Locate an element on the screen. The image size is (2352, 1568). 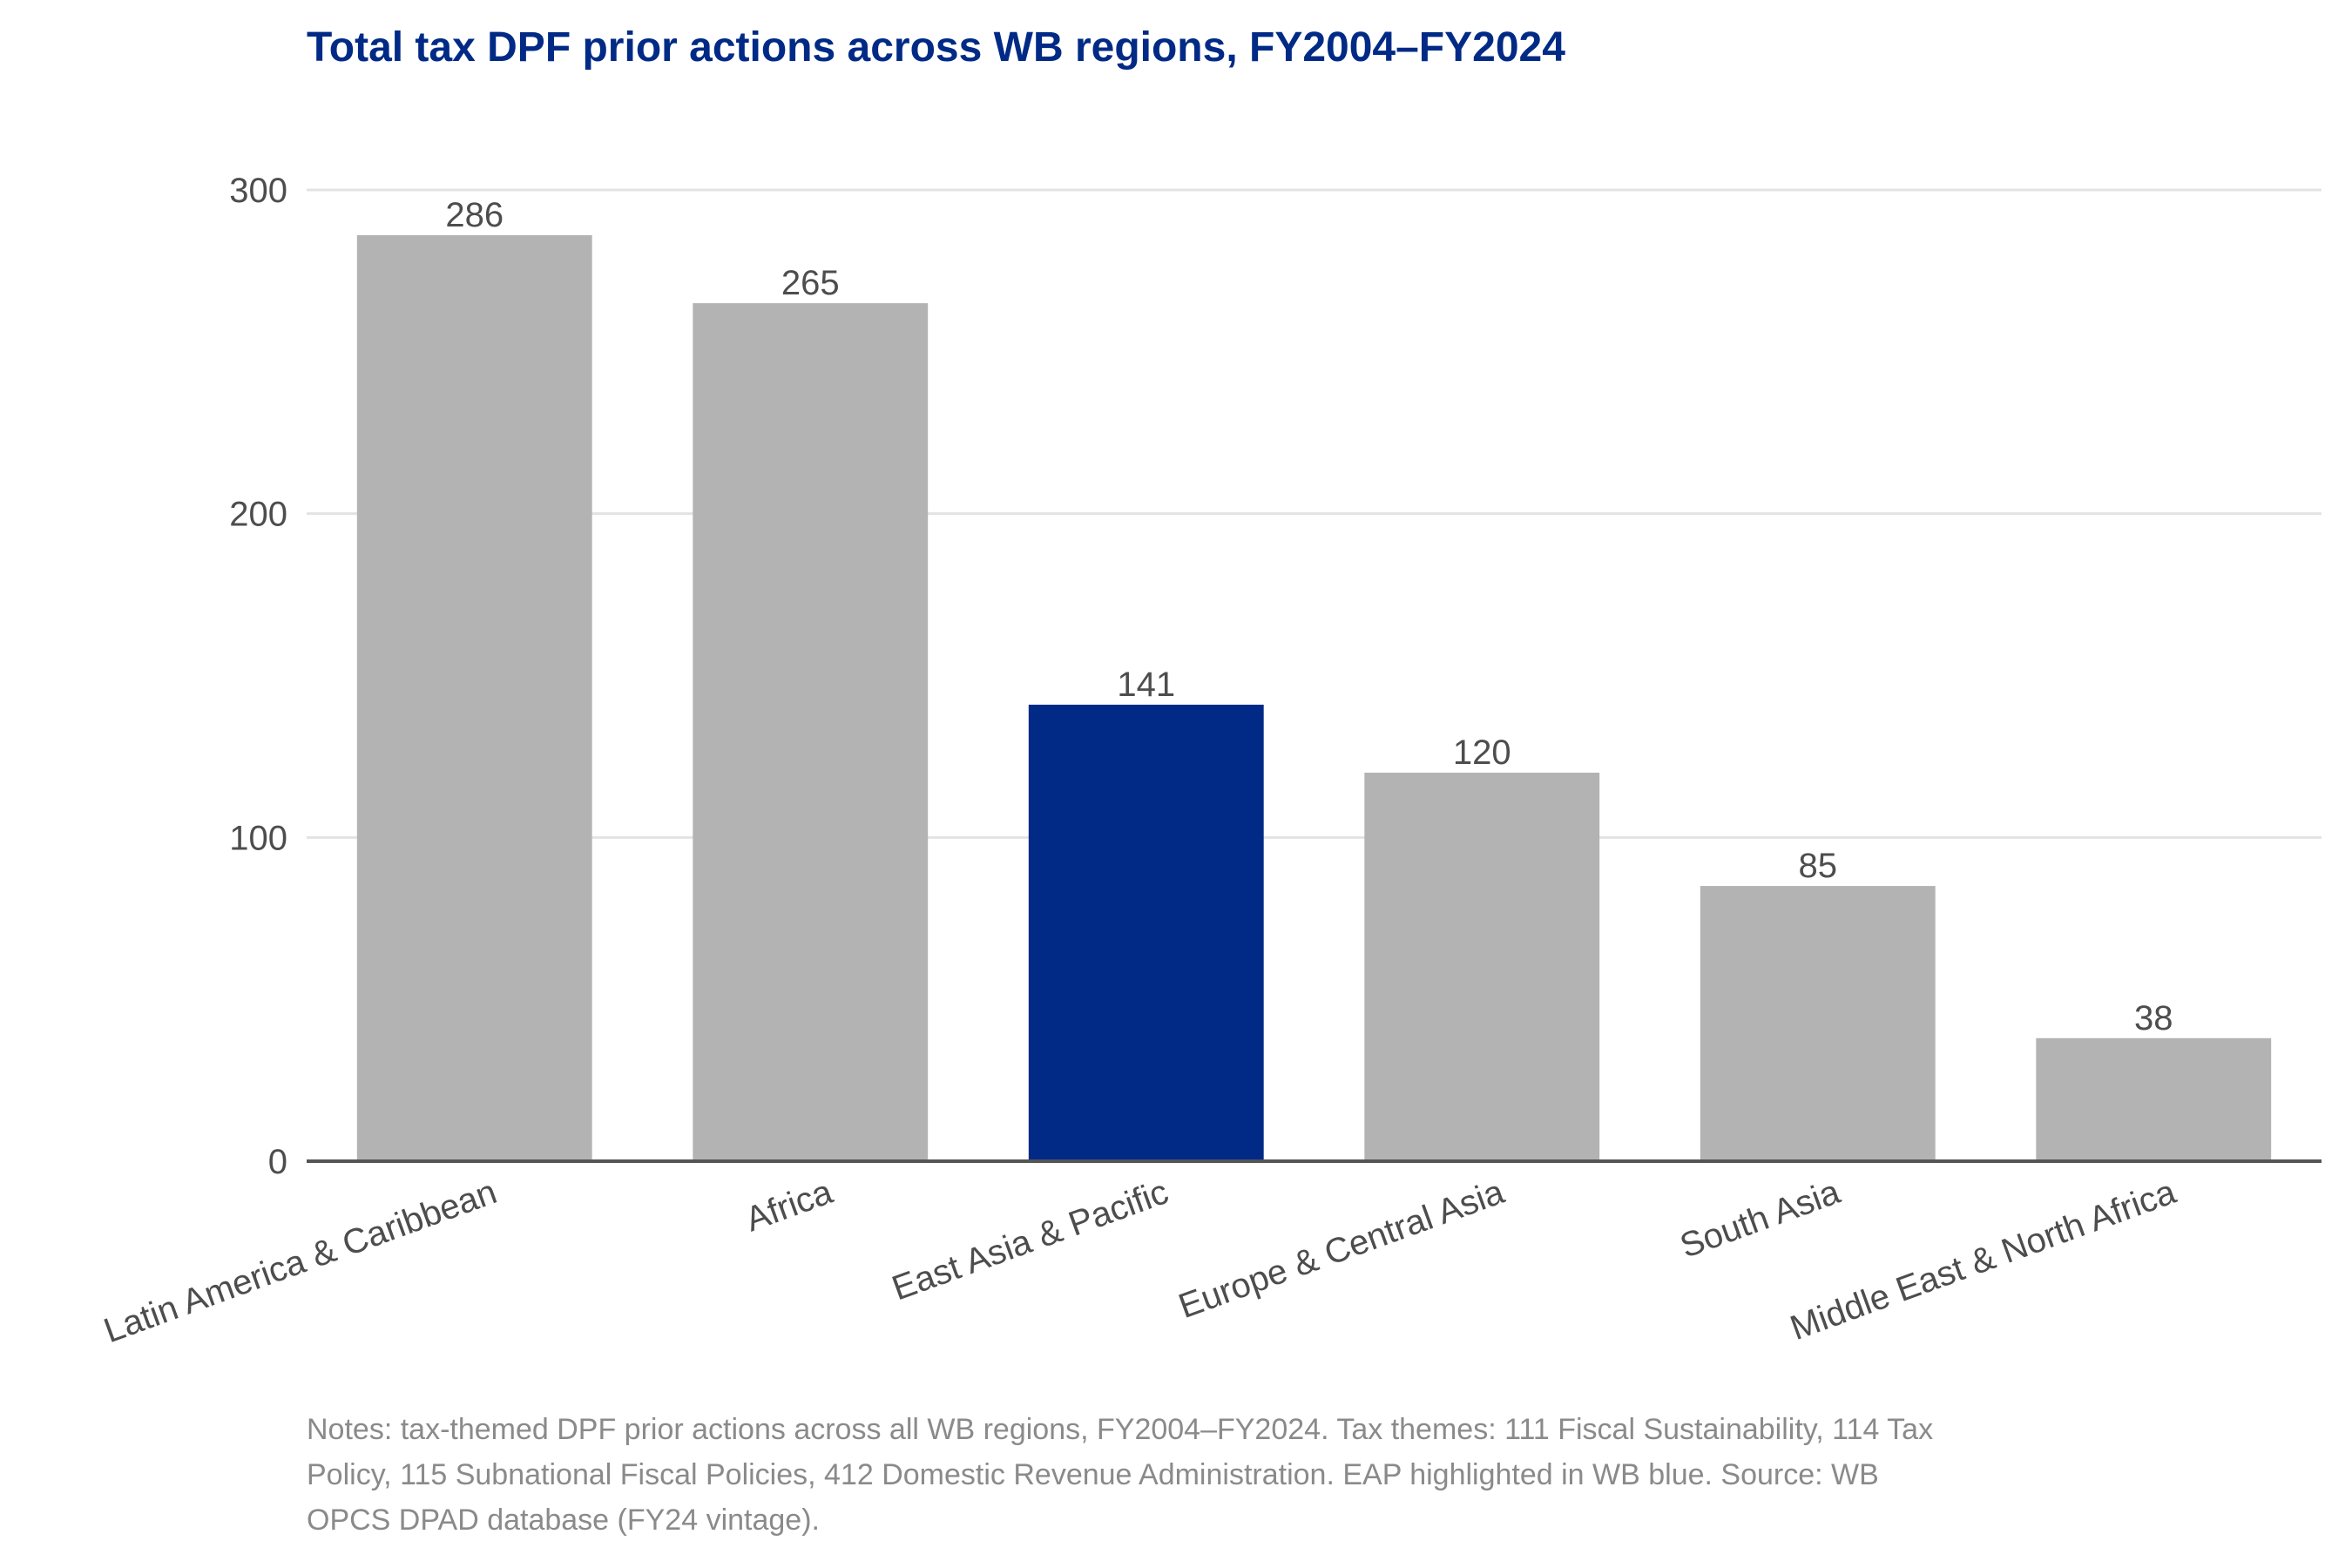
x-tick-label: Africa is located at coordinates (789, 1206).